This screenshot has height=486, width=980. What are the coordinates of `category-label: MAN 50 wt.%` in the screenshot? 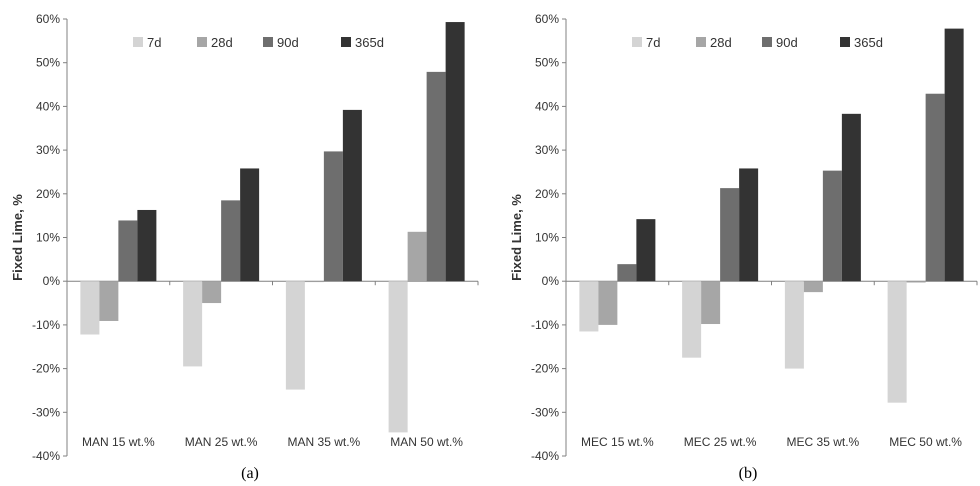 It's located at (426, 442).